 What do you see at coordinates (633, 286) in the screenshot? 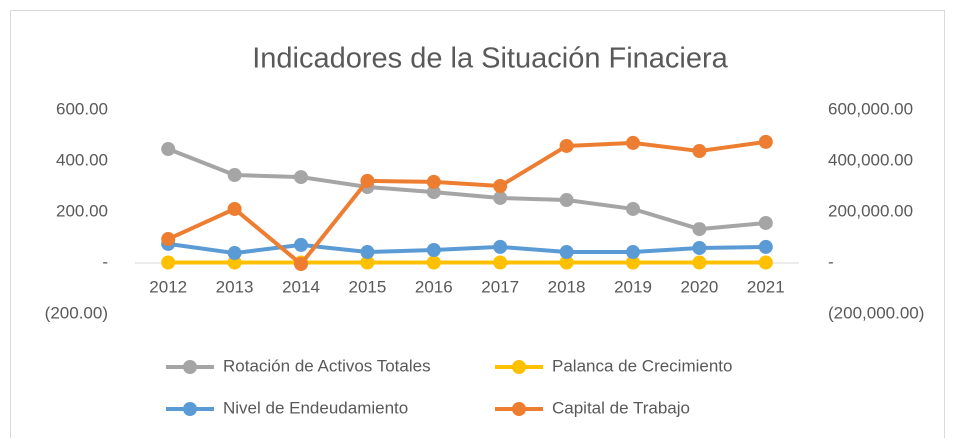
I see `x-tick-label: 2019` at bounding box center [633, 286].